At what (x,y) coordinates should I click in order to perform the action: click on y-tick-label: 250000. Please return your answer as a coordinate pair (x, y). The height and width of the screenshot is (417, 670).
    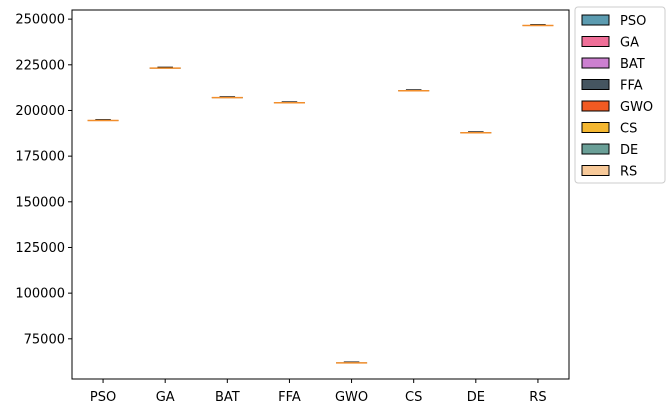
    Looking at the image, I should click on (40, 20).